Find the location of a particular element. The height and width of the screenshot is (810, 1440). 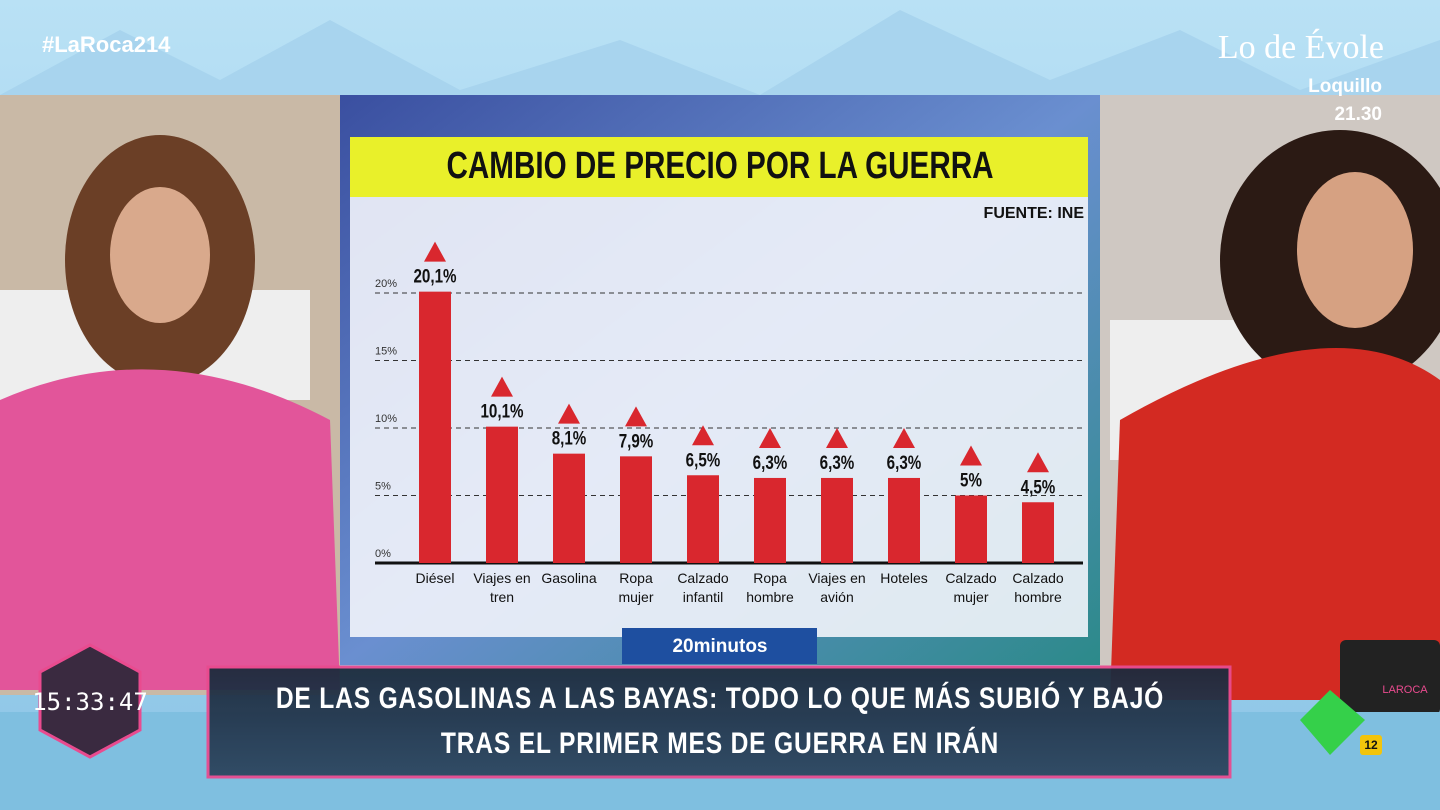

shirt-left is located at coordinates (170, 529).